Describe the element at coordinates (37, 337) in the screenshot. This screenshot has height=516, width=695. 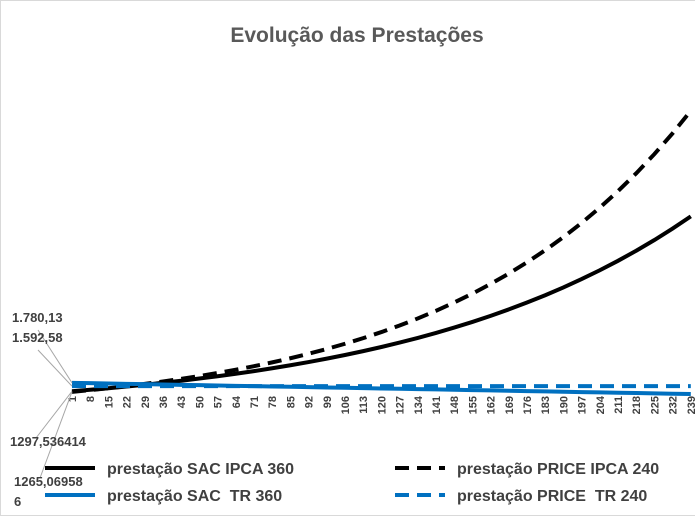
I see `data-label: 1.592,58` at that location.